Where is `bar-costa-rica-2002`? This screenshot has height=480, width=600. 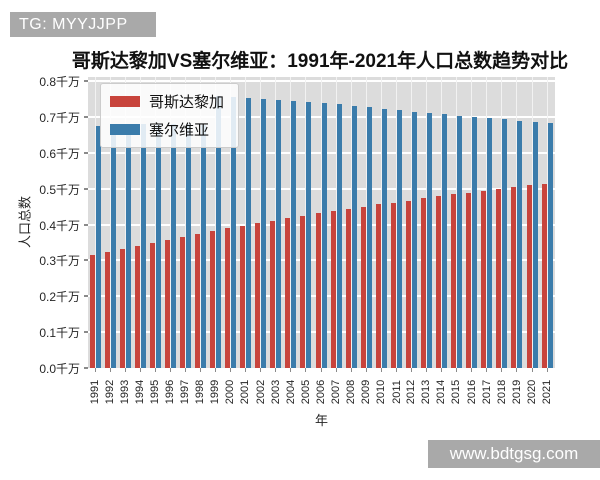
bar-costa-rica-2002 is located at coordinates (258, 295).